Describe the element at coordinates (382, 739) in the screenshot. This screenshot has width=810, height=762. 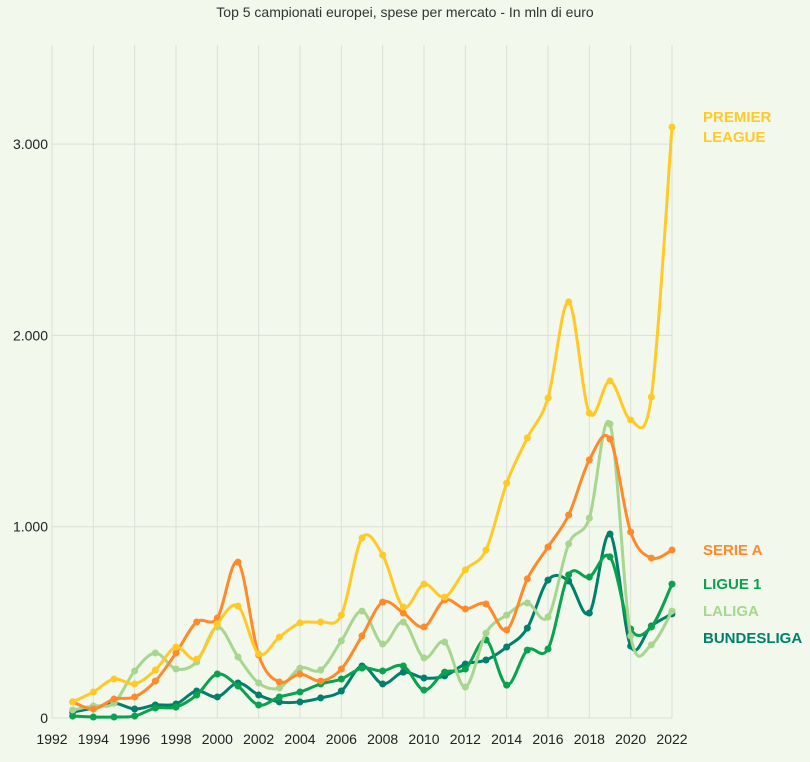
I see `x-tick-label: 2008` at that location.